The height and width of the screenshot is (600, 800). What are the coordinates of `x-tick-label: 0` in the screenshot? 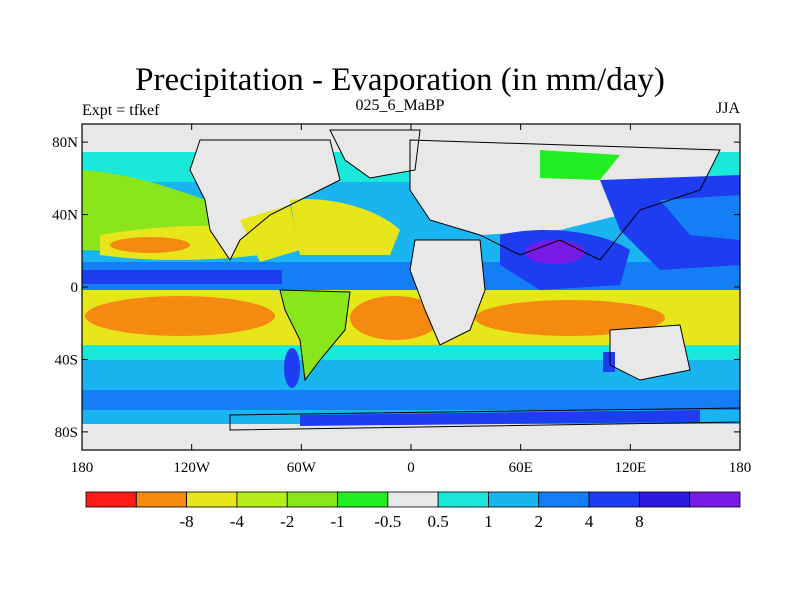 It's located at (411, 468).